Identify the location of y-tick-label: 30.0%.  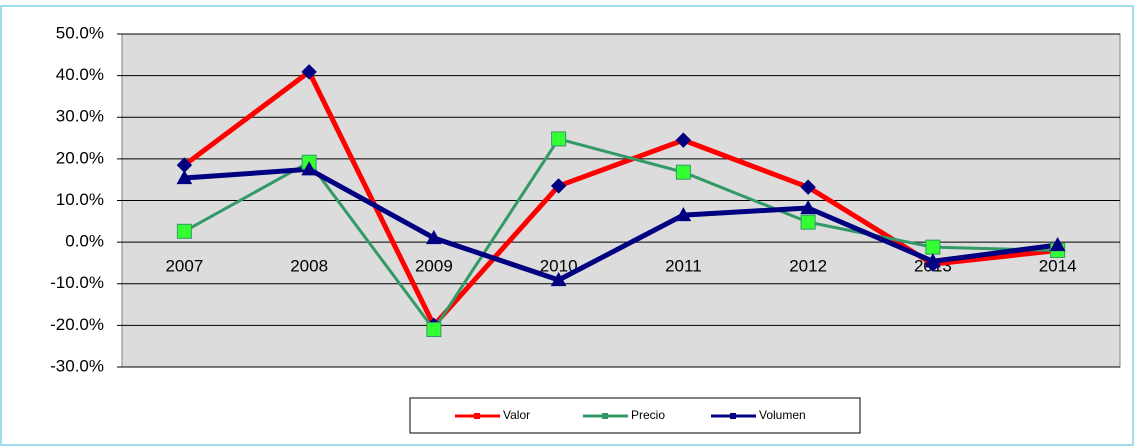
(80, 116).